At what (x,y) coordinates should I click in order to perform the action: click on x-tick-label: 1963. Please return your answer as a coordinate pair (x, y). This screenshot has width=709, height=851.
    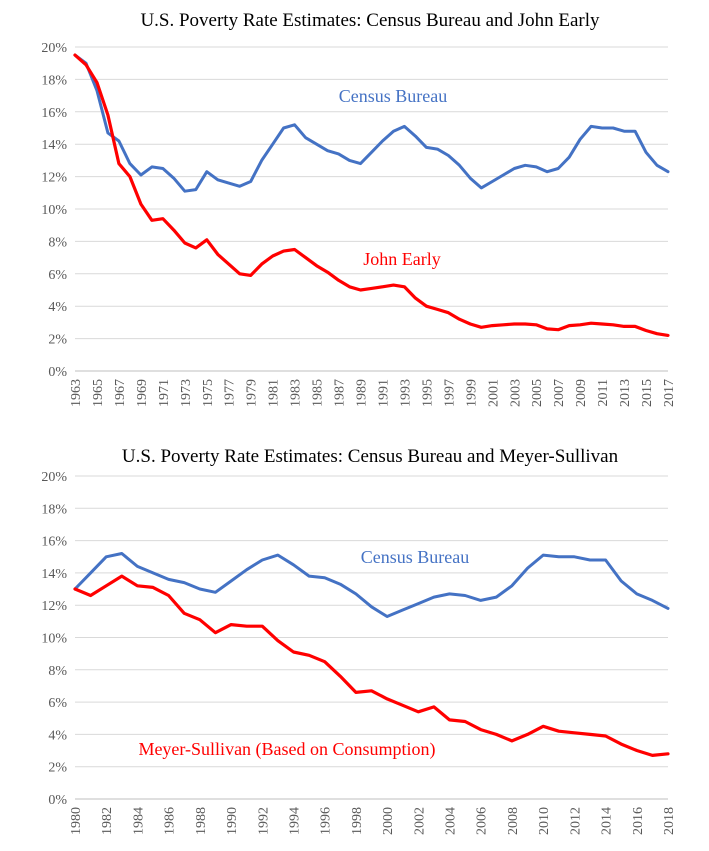
    Looking at the image, I should click on (76, 393).